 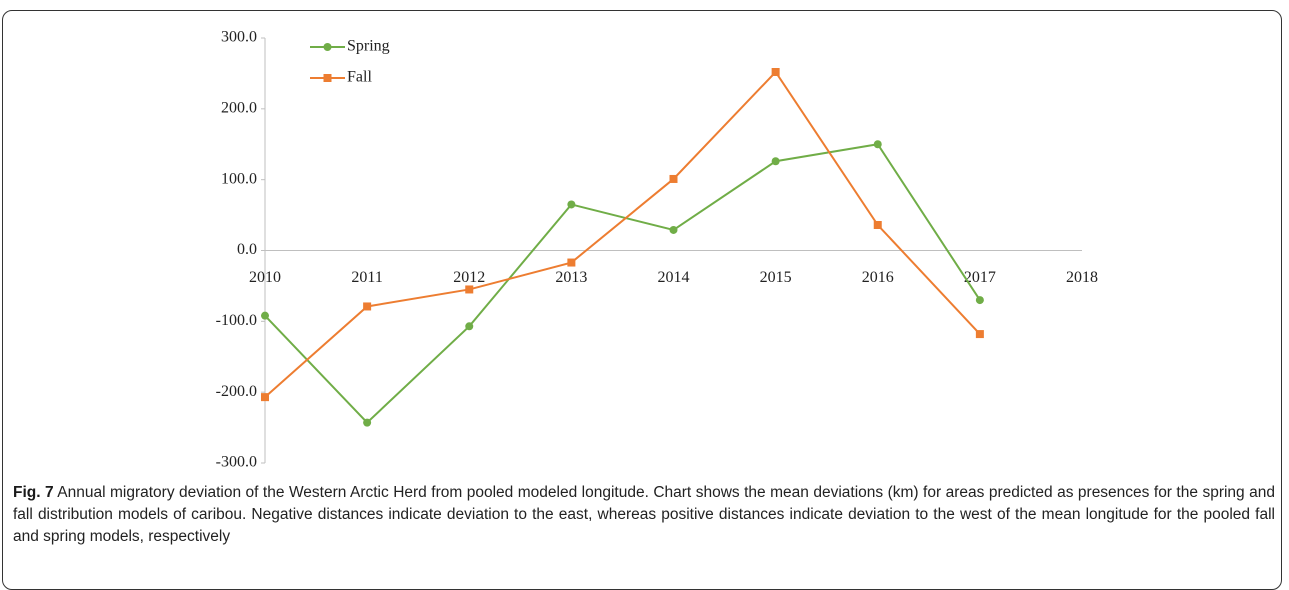 What do you see at coordinates (236, 320) in the screenshot?
I see `y-tick-label: -100.0` at bounding box center [236, 320].